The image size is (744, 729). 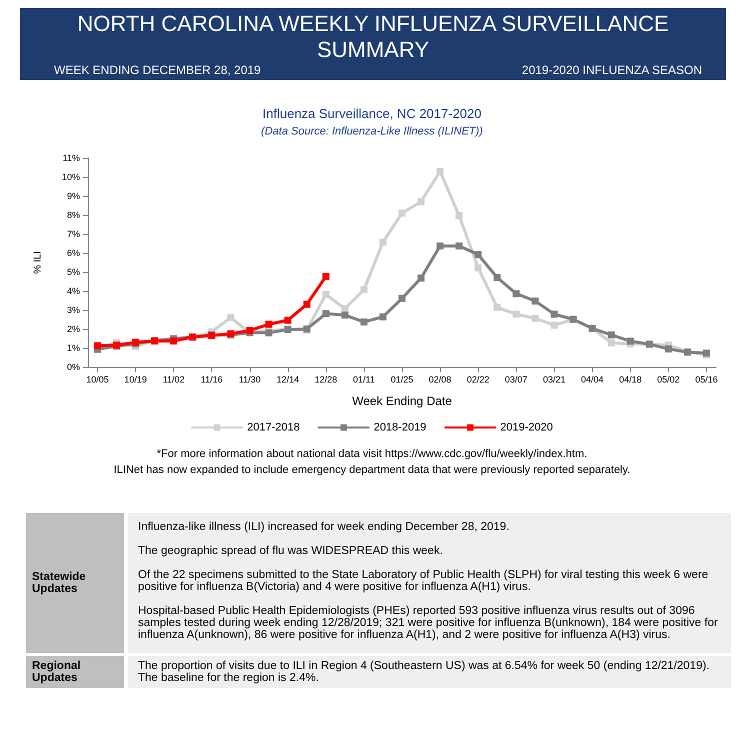 I want to click on x-tick-label: 10/19, so click(x=135, y=379).